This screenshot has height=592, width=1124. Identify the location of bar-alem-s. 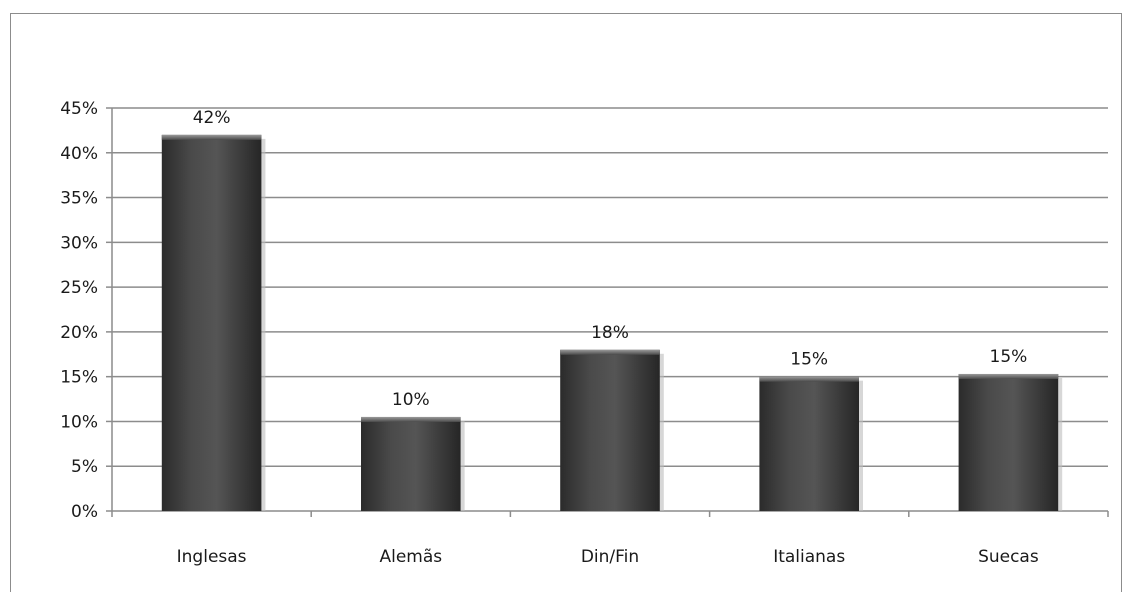
(411, 463).